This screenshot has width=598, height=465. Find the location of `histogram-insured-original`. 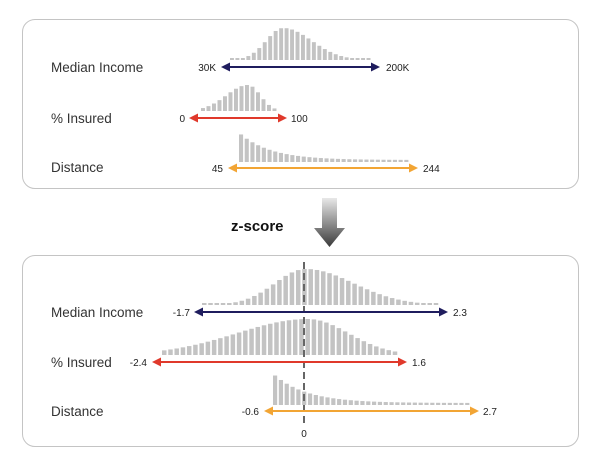

histogram-insured-original is located at coordinates (239, 98).